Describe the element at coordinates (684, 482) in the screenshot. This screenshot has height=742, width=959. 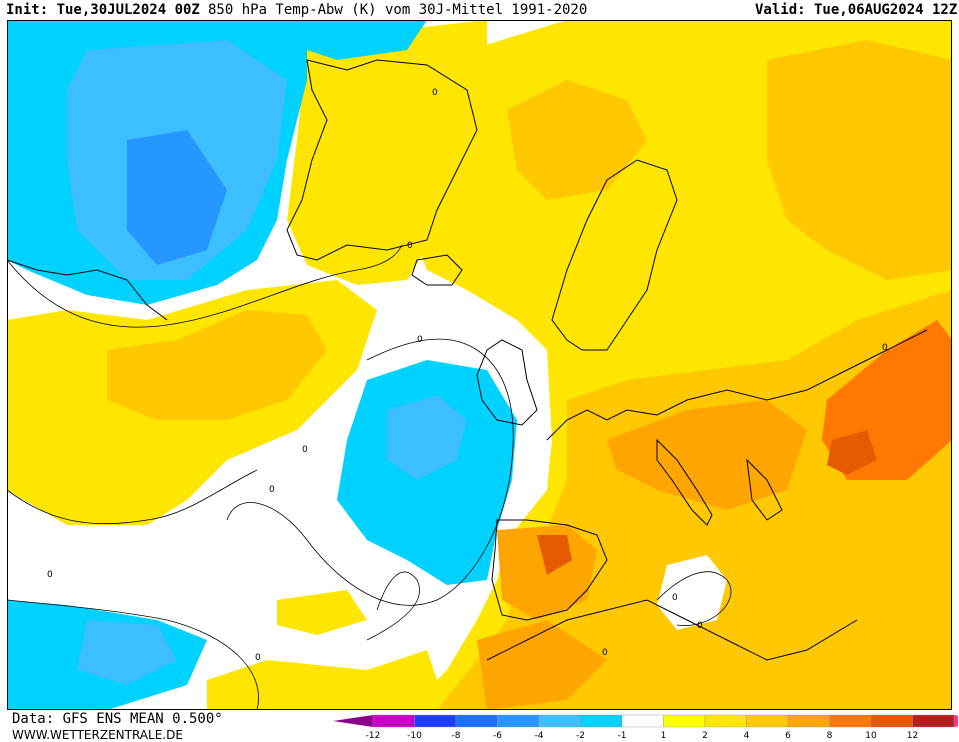
I see `italy-coast` at that location.